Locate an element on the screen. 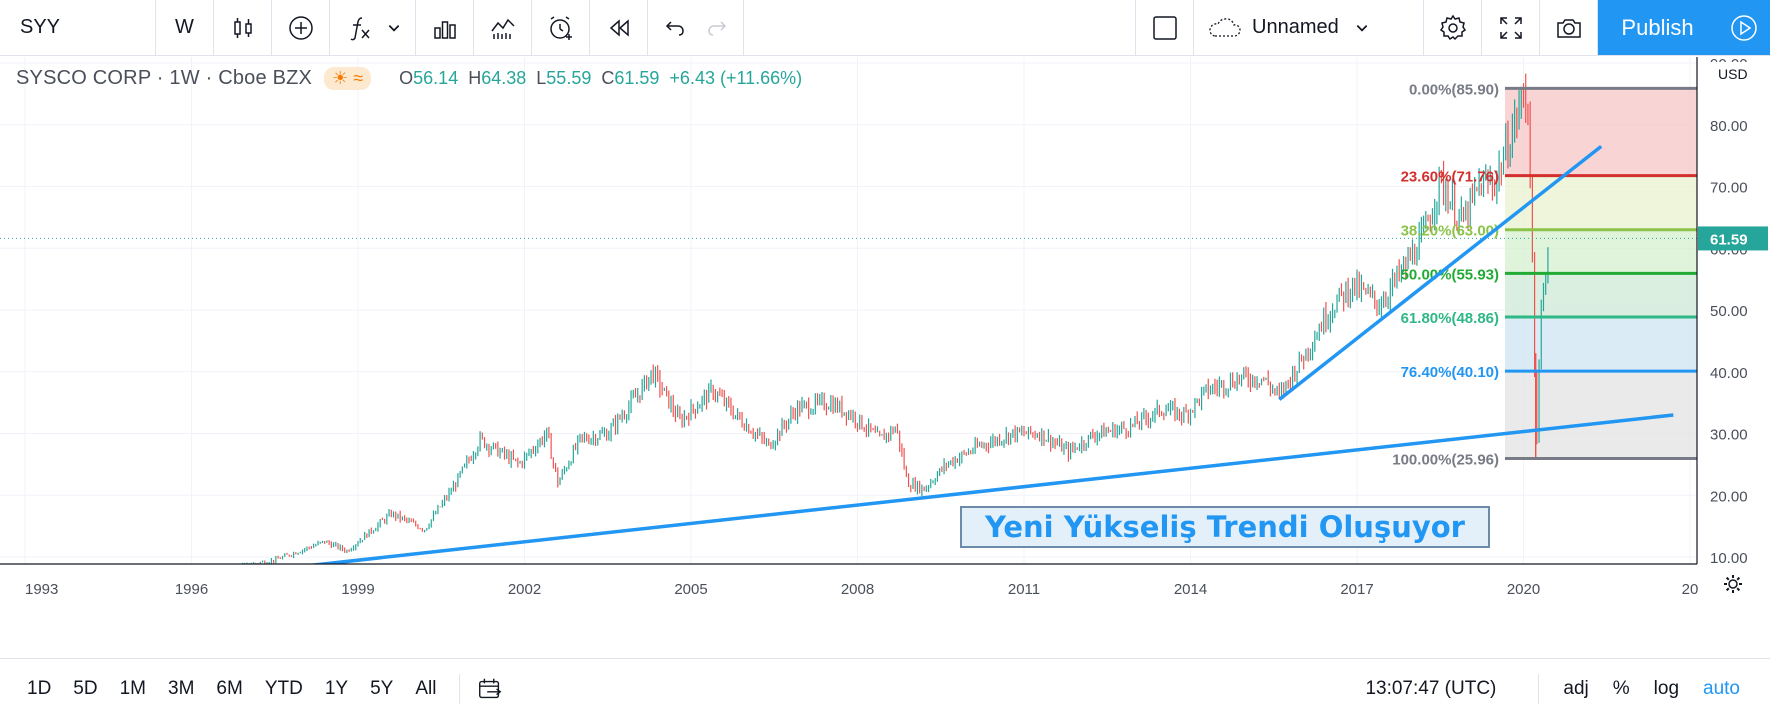  publish-video-button is located at coordinates (1744, 27).